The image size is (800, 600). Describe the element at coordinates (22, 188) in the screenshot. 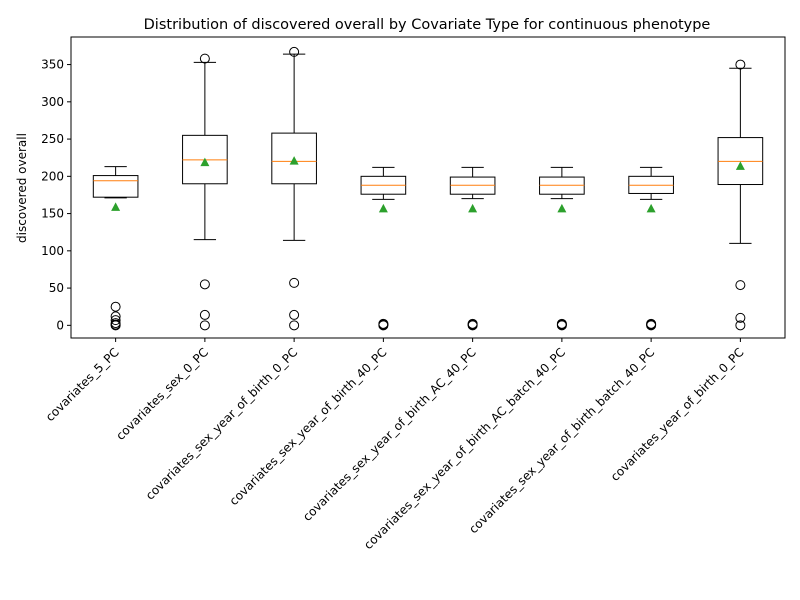

I see `y-axis-label: discovered overall` at that location.